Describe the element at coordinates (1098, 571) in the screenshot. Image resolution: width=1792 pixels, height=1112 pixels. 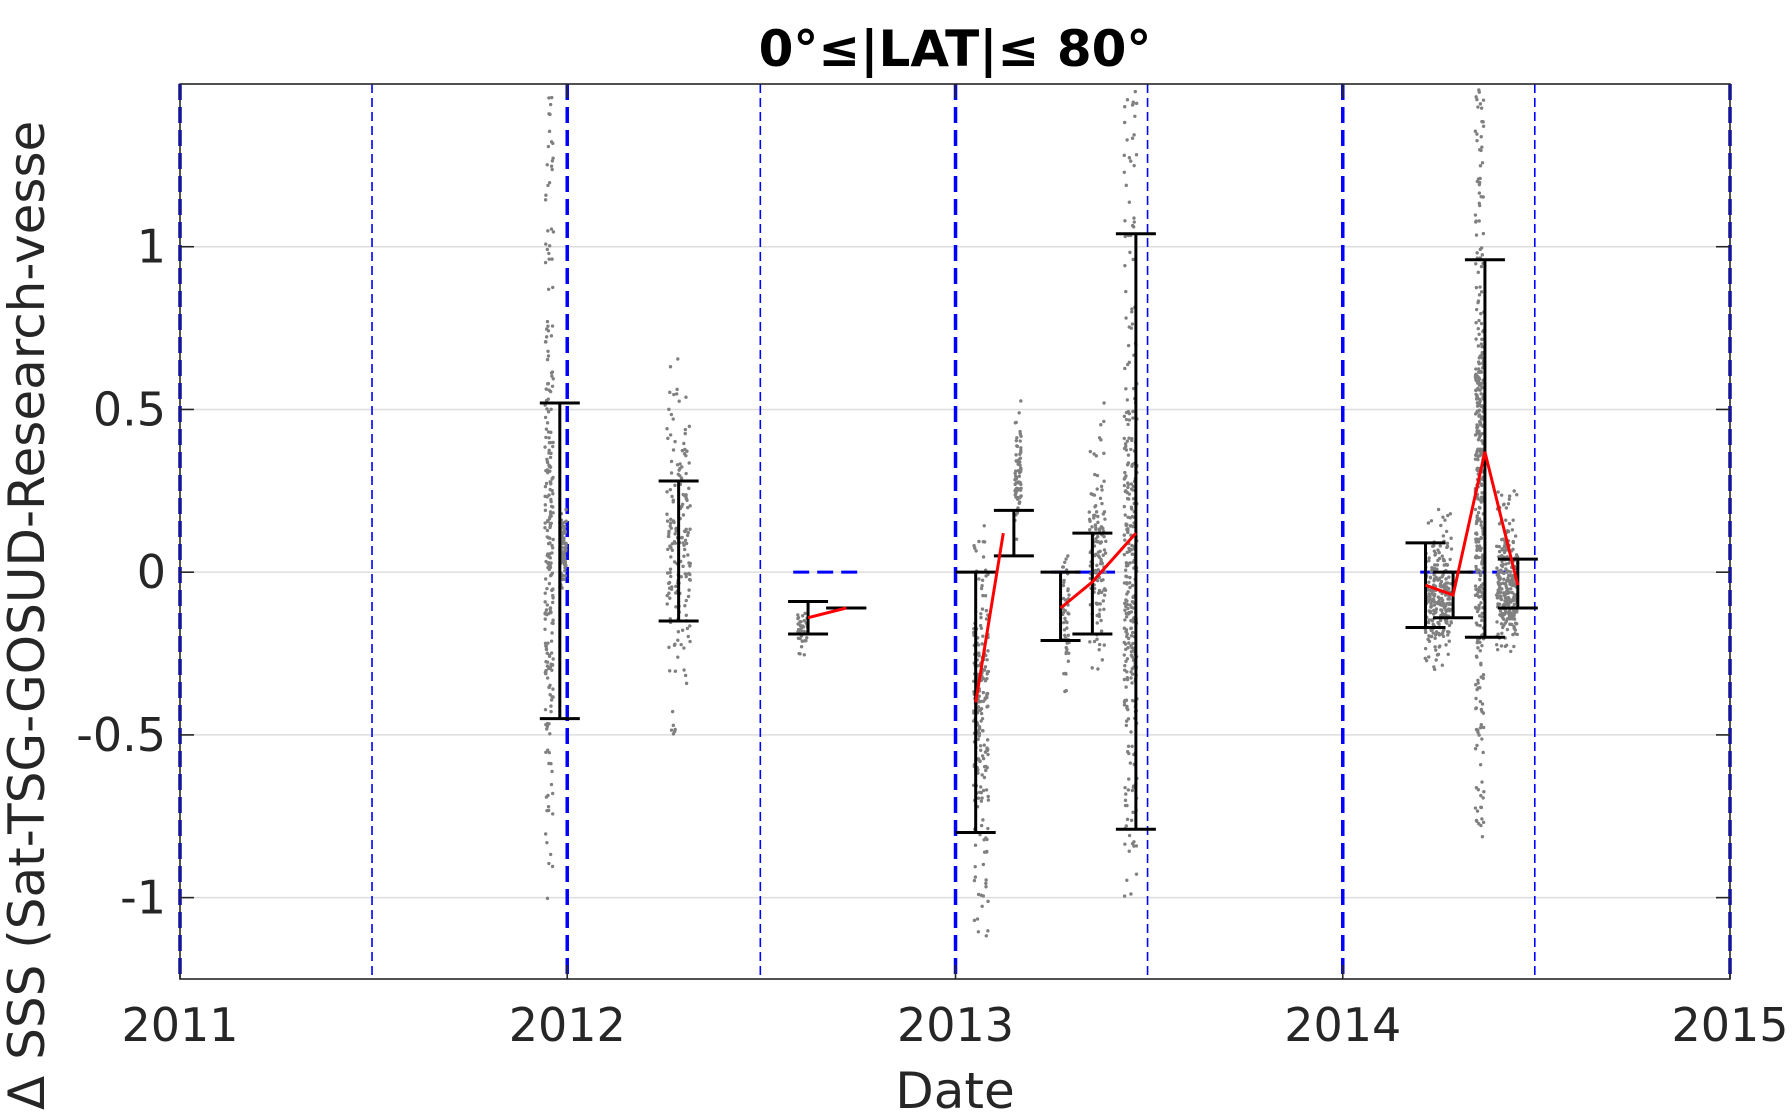
I see `median-line` at that location.